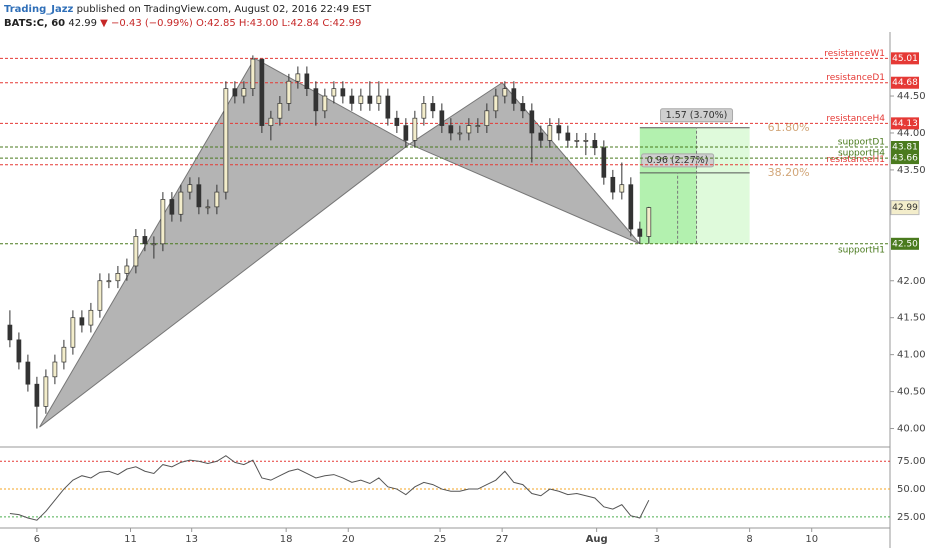  What do you see at coordinates (905, 159) in the screenshot?
I see `price-box-label: 43.66` at bounding box center [905, 159].